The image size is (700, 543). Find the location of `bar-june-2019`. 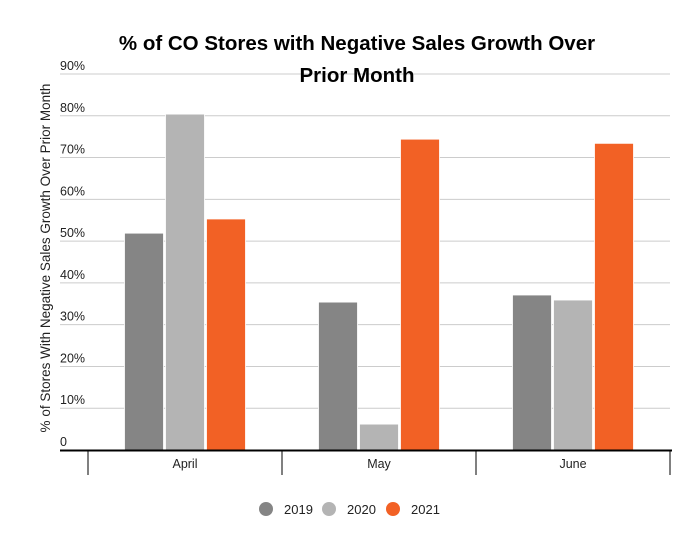

bar-june-2019 is located at coordinates (532, 372).